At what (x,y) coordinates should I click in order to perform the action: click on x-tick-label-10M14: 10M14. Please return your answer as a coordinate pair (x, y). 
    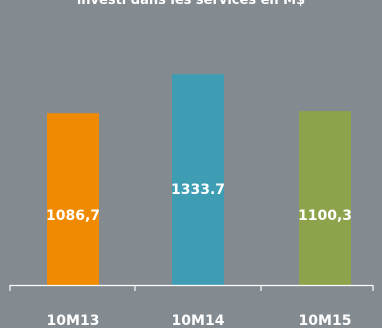
    Looking at the image, I should click on (198, 320).